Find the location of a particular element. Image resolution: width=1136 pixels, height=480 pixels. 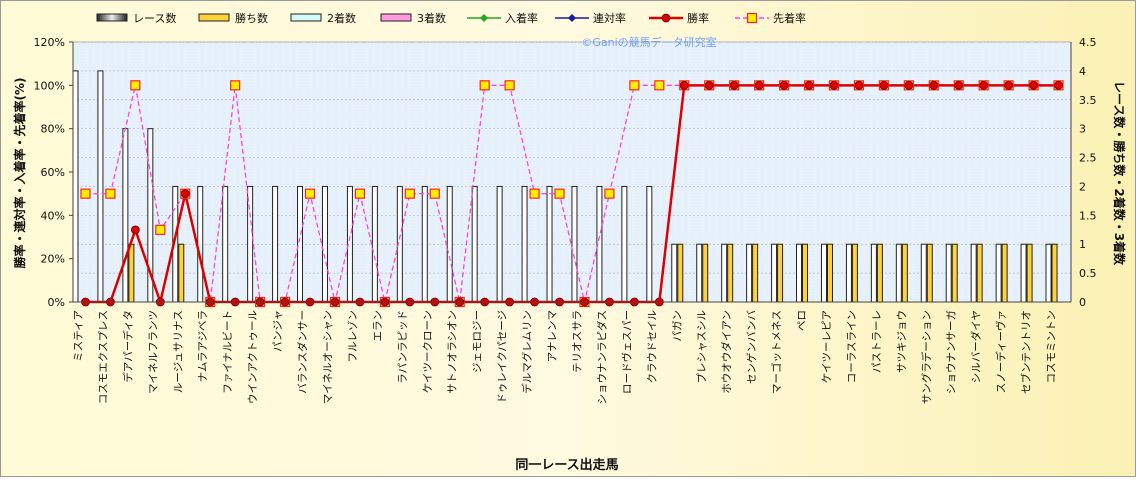

y-right-tick-label: 1.5 is located at coordinates (1088, 215).